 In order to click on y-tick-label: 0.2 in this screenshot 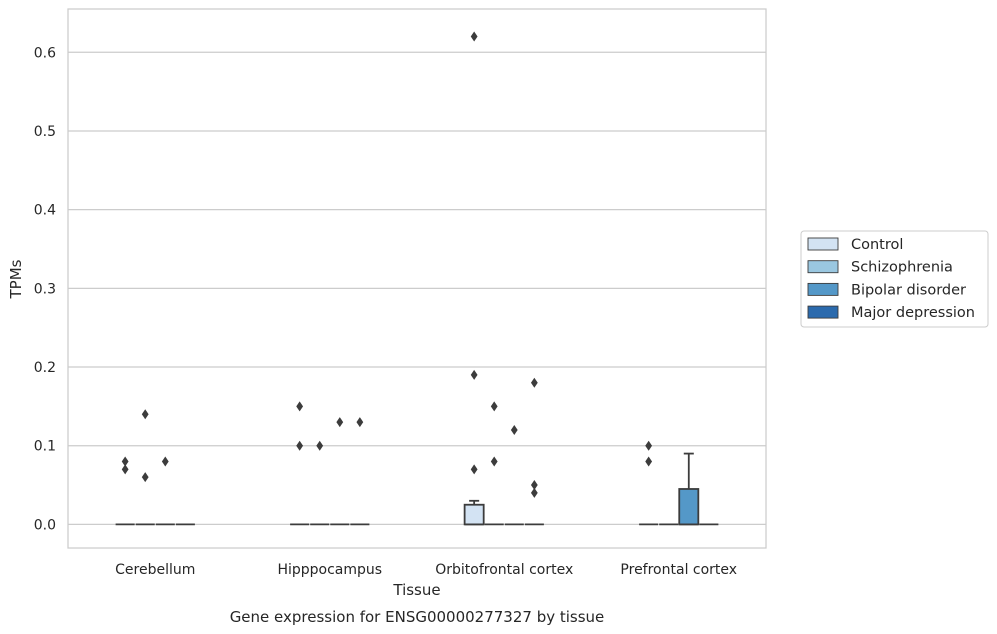, I will do `click(45, 368)`.